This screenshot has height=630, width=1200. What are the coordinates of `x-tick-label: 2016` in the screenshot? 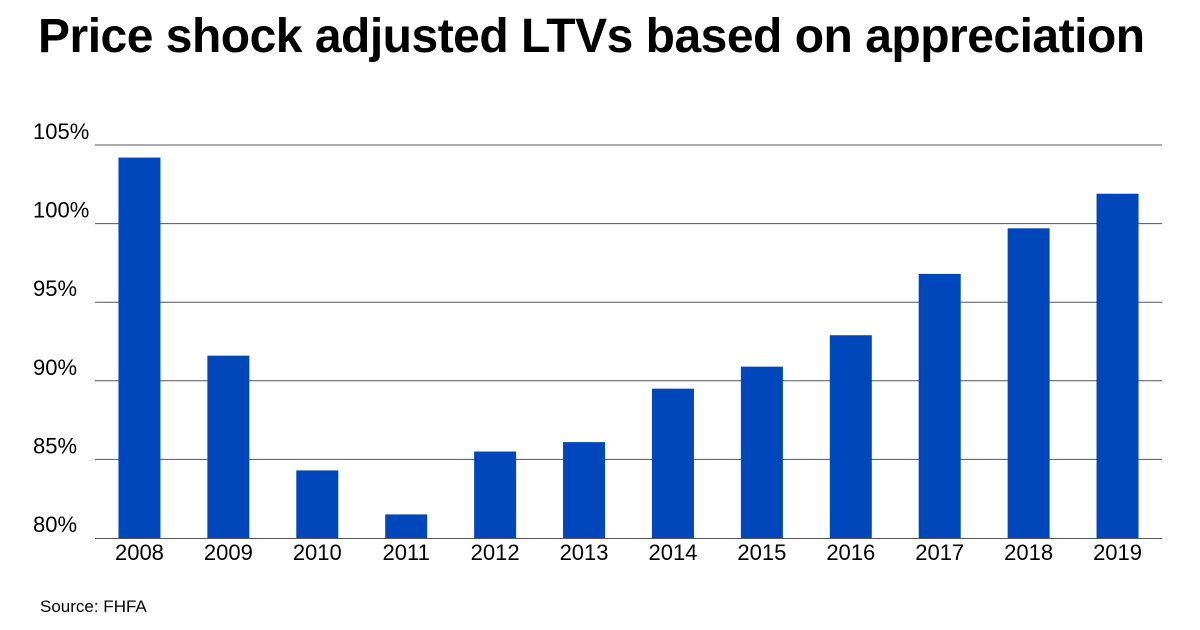 It's located at (850, 552).